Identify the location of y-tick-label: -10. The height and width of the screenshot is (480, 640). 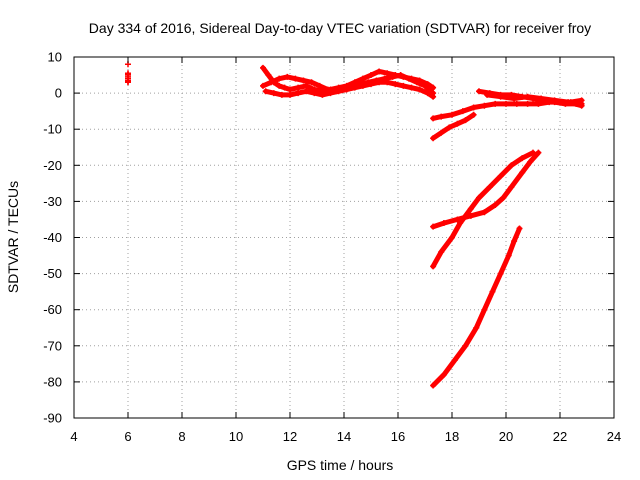
(52, 129).